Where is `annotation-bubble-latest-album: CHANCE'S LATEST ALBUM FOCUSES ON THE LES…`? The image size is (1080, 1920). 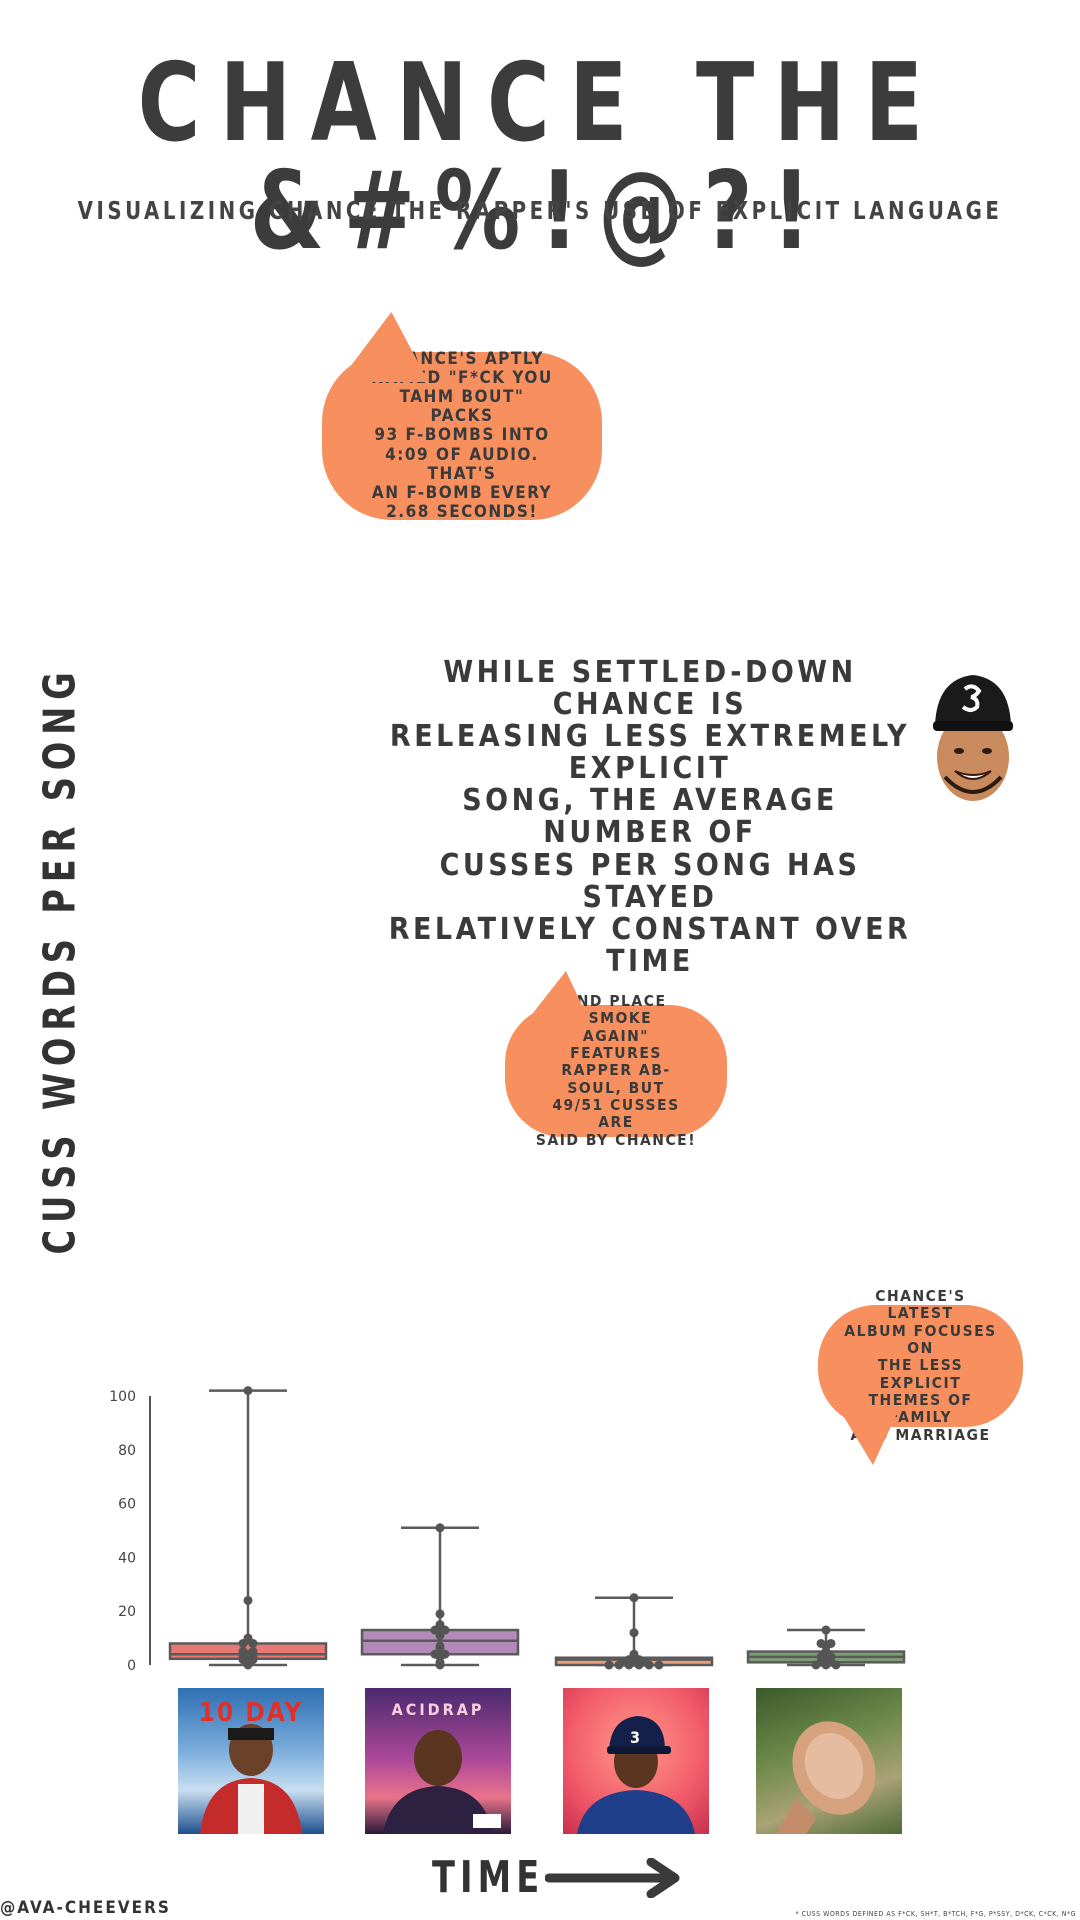
annotation-bubble-latest-album: CHANCE'S LATEST ALBUM FOCUSES ON THE LES… is located at coordinates (920, 1365).